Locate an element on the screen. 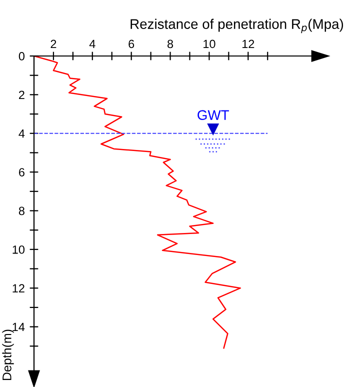 The width and height of the screenshot is (348, 387). x-tick-label: 6 is located at coordinates (131, 44).